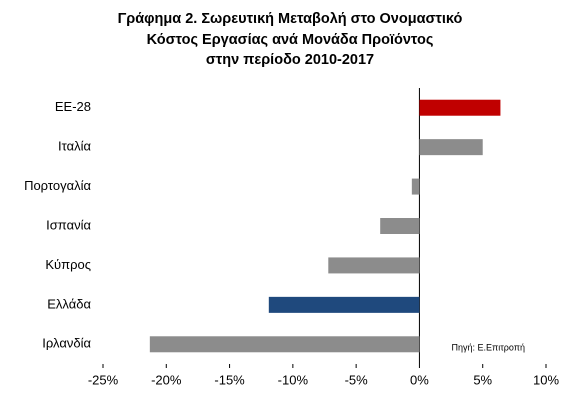 This screenshot has width=580, height=415. What do you see at coordinates (482, 379) in the screenshot?
I see `x-tick-label: 5%` at bounding box center [482, 379].